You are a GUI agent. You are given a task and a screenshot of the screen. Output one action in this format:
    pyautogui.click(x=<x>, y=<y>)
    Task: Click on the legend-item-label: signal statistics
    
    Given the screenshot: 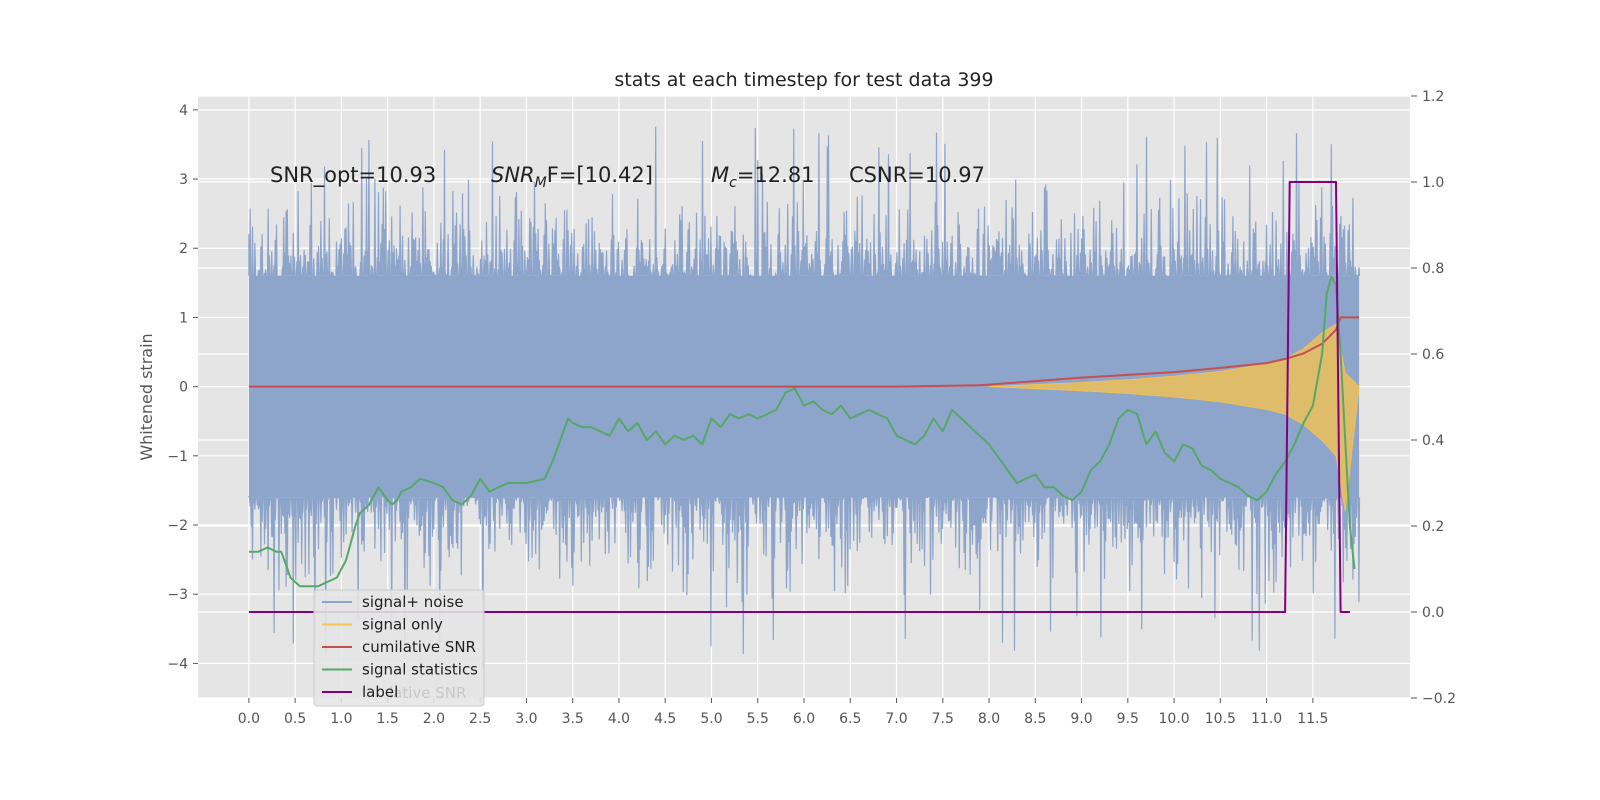 What is the action you would take?
    pyautogui.click(x=420, y=670)
    